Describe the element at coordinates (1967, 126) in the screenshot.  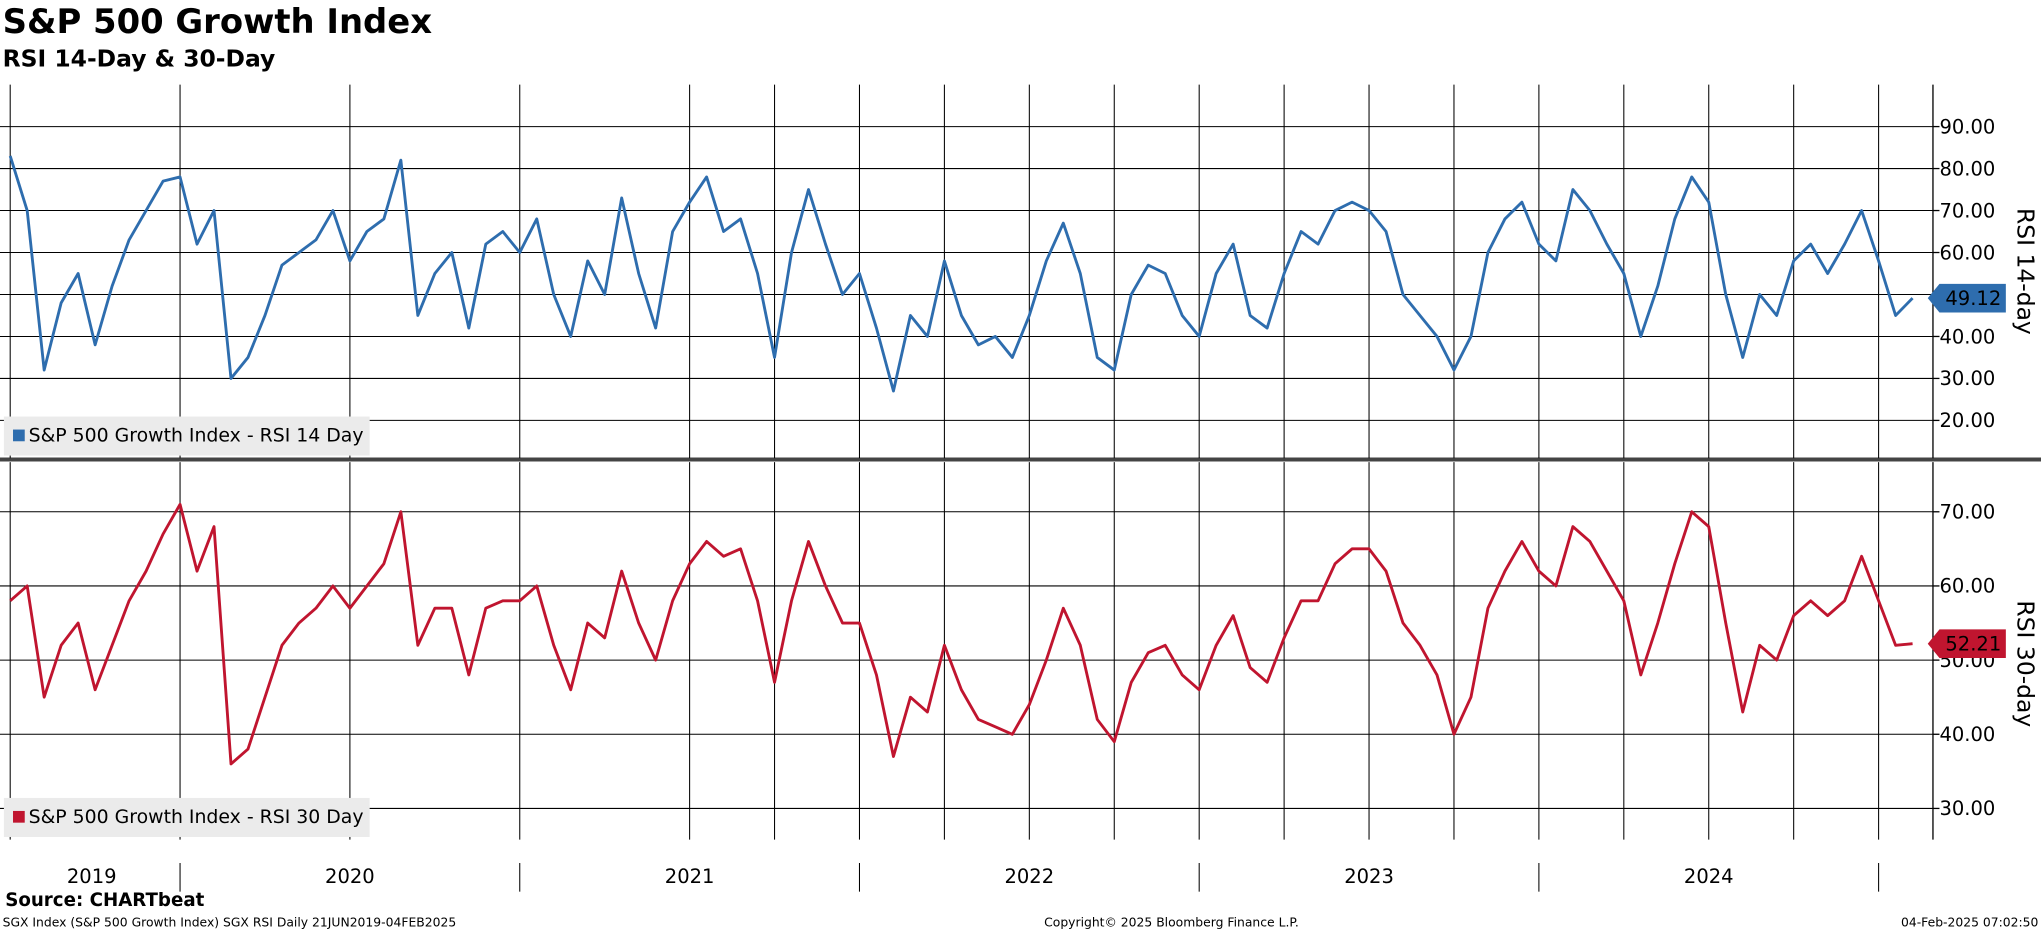
I see `y-tick-label: 90.00` at that location.